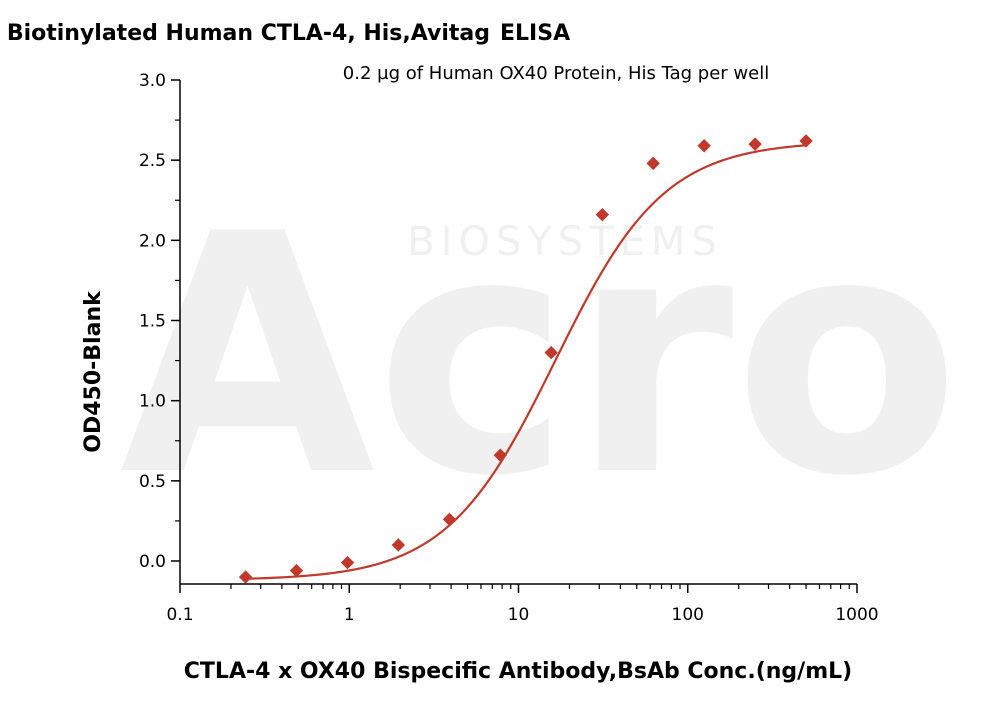  I want to click on y-tick-label: 0.0, so click(152, 562).